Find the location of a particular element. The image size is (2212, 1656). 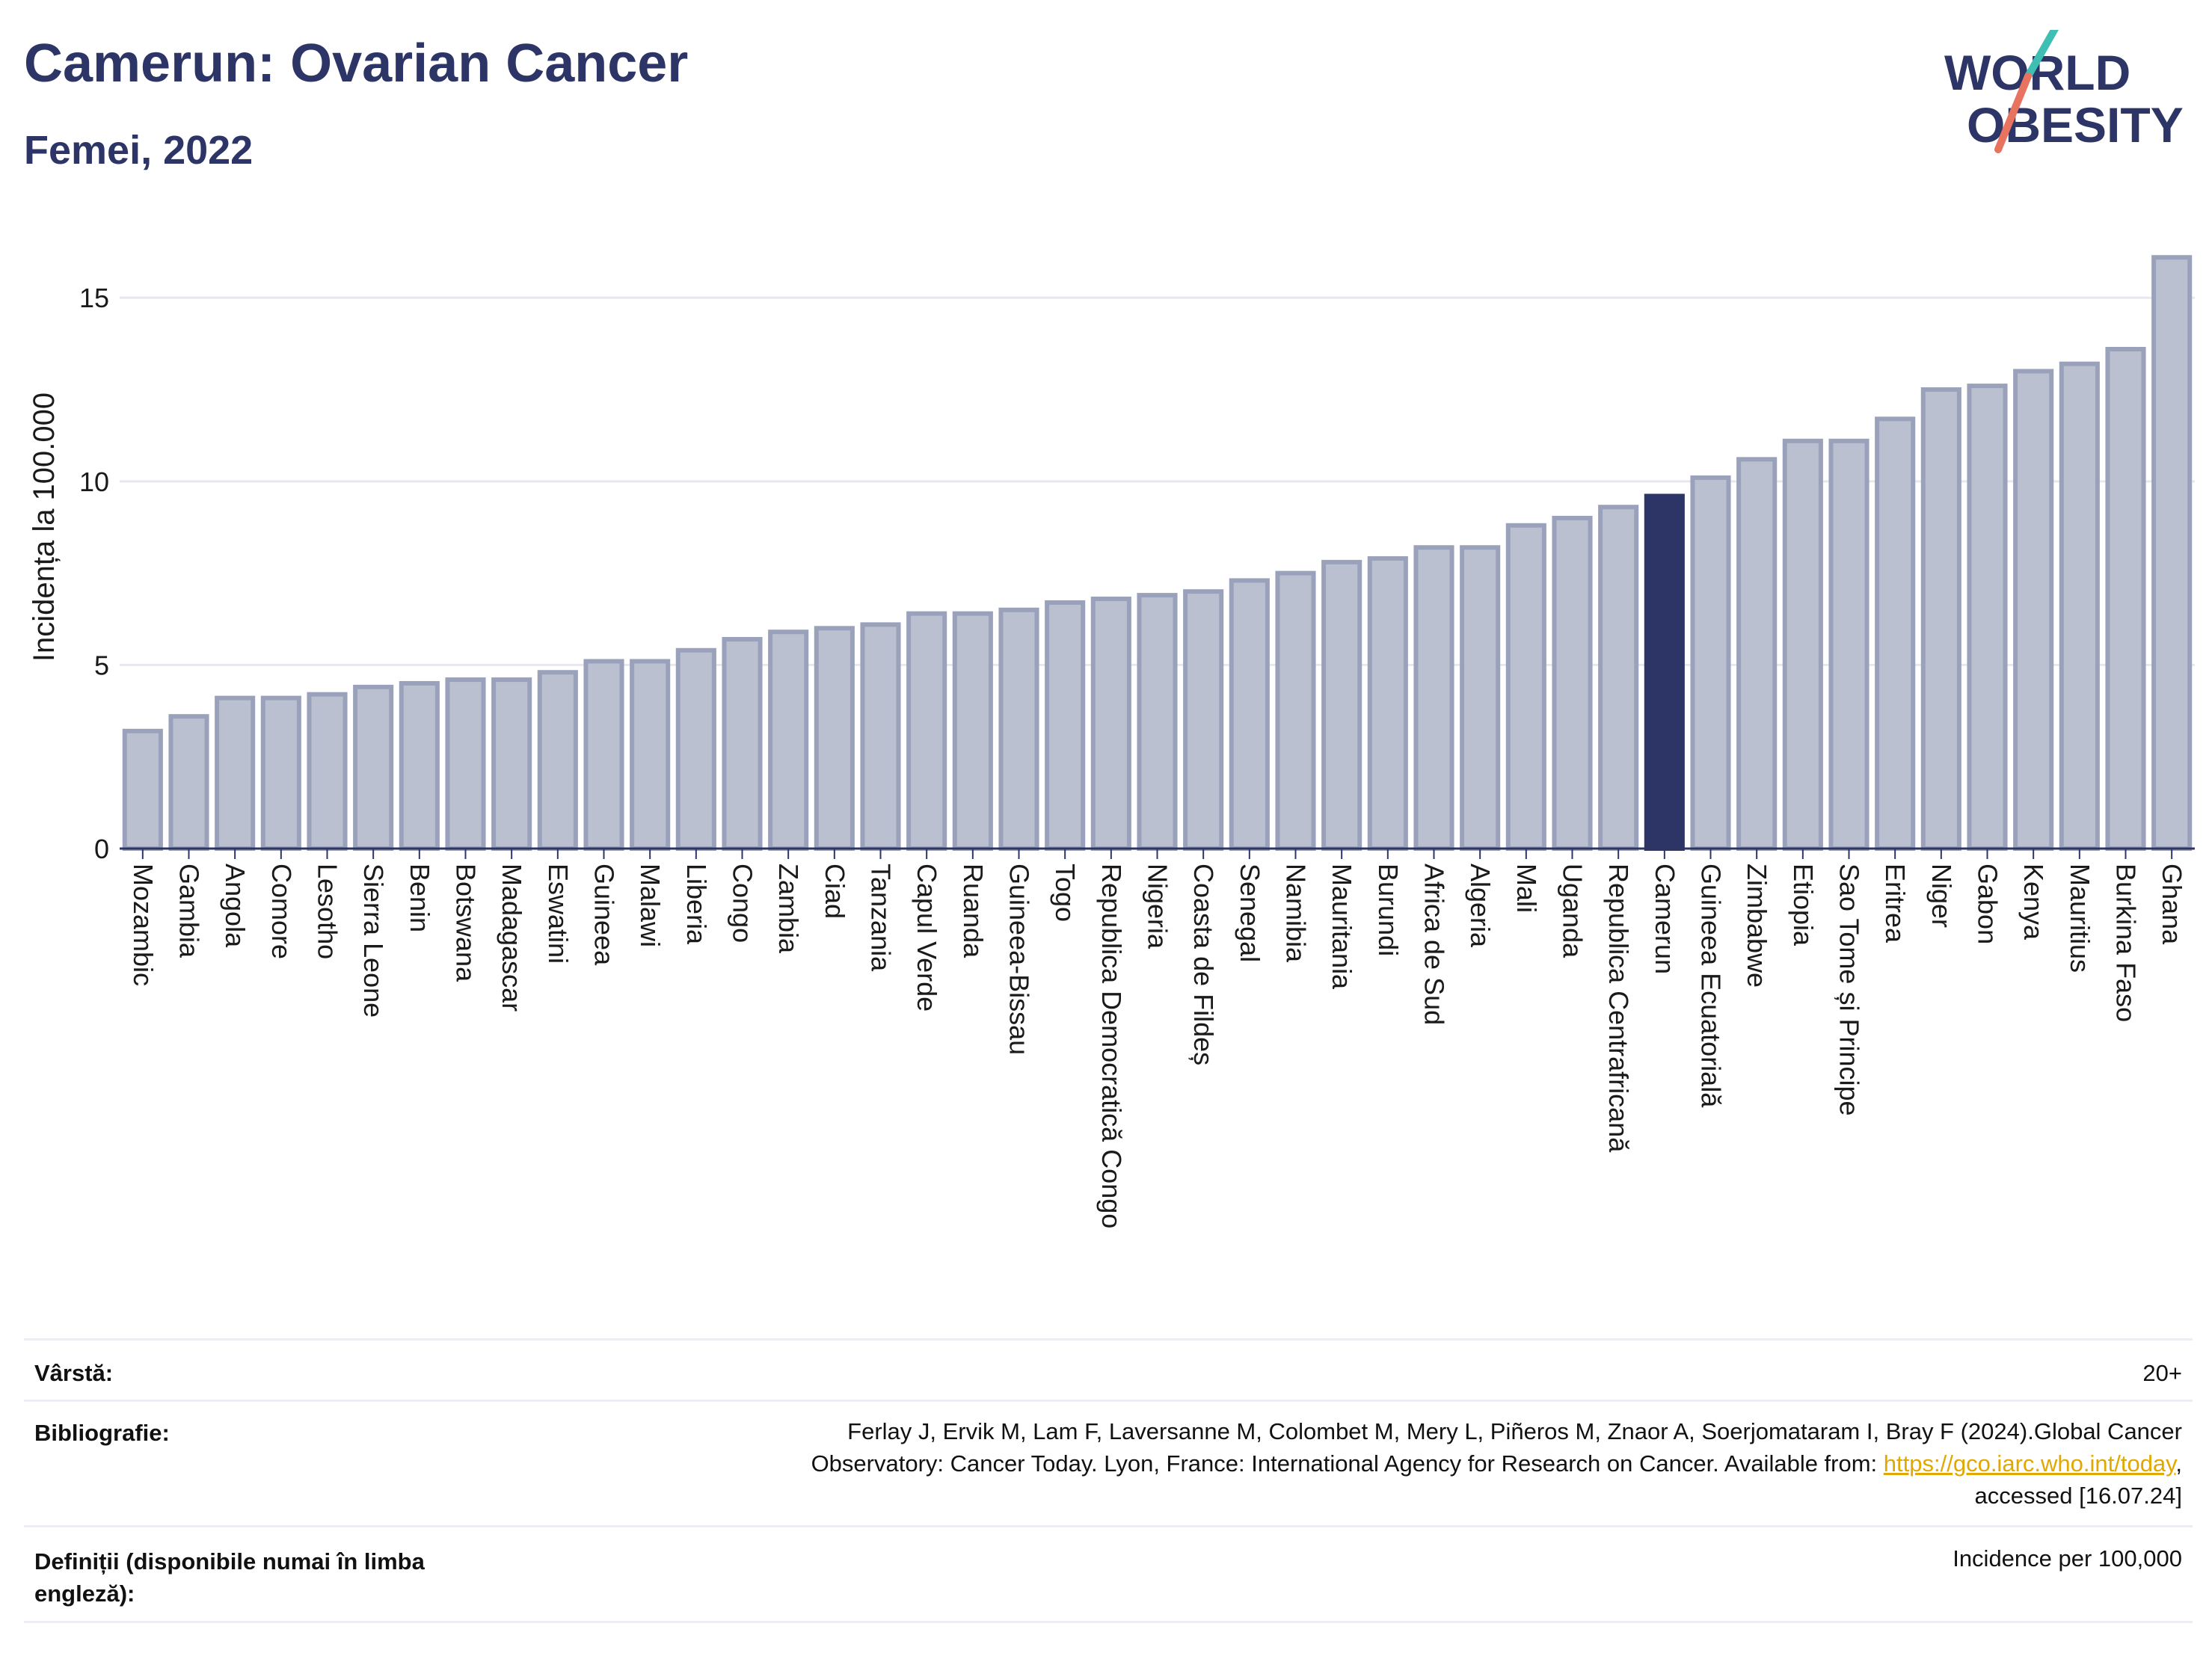

x-tick-label: Republica Centrafricană is located at coordinates (1619, 1008).